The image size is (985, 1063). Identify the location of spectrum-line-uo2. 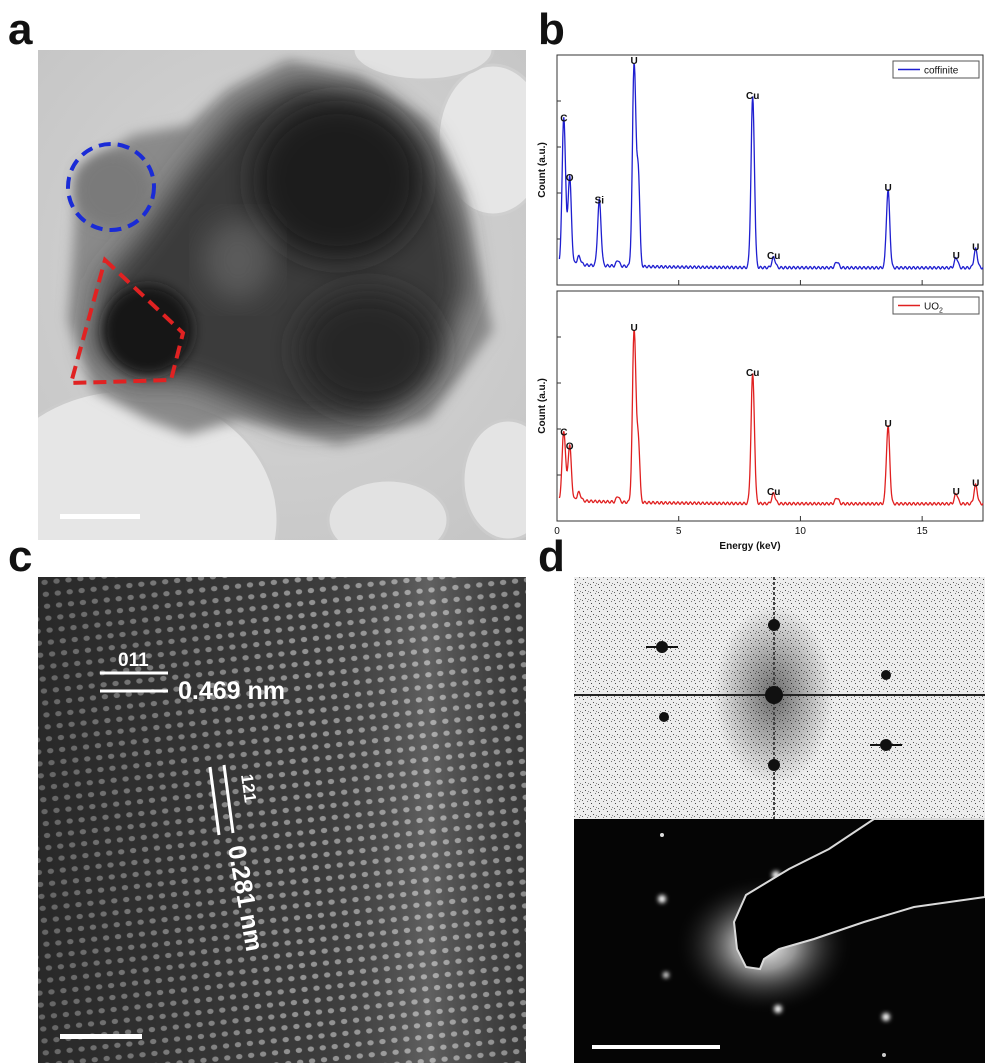
(771, 417).